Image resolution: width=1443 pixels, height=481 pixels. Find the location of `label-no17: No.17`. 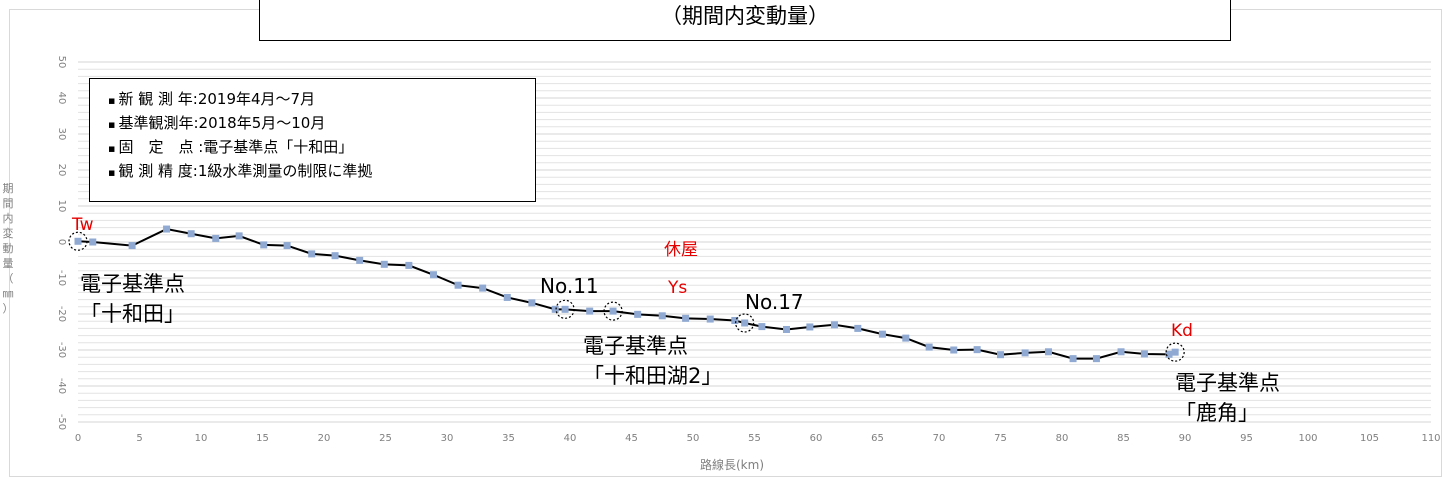

label-no17: No.17 is located at coordinates (774, 302).